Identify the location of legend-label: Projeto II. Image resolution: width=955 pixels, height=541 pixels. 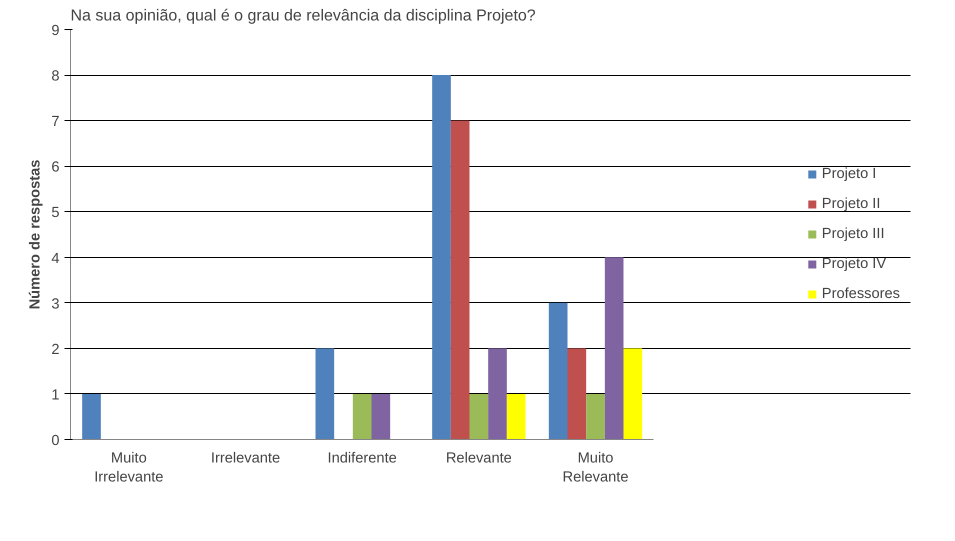
(851, 204).